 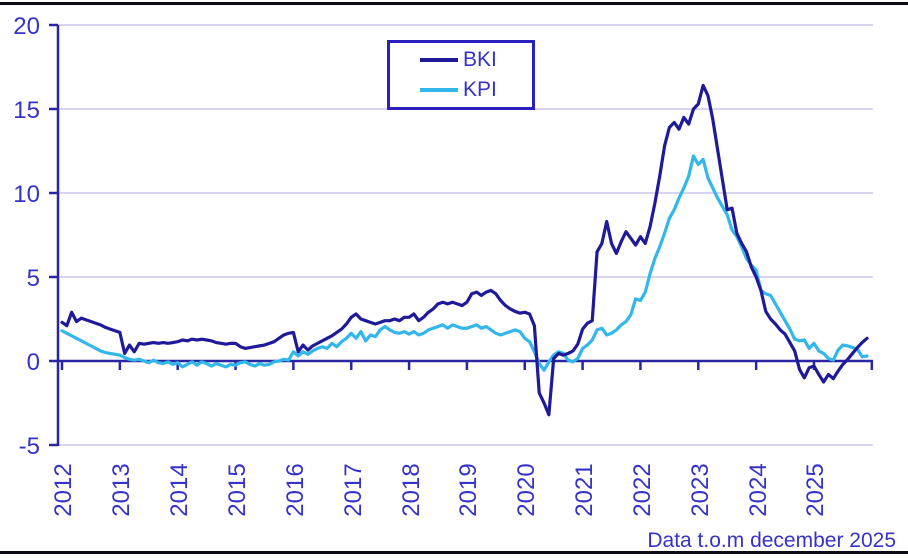 I want to click on x-axis-tick-label: 2024, so click(x=758, y=490).